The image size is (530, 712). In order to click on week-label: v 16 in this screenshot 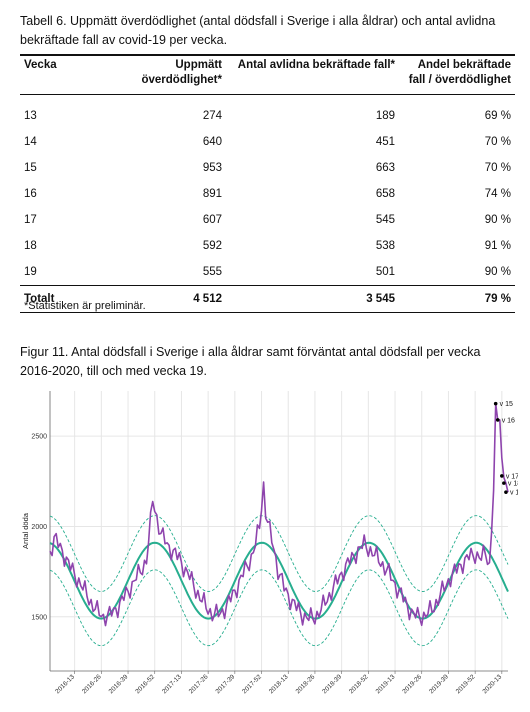, I will do `click(508, 420)`.